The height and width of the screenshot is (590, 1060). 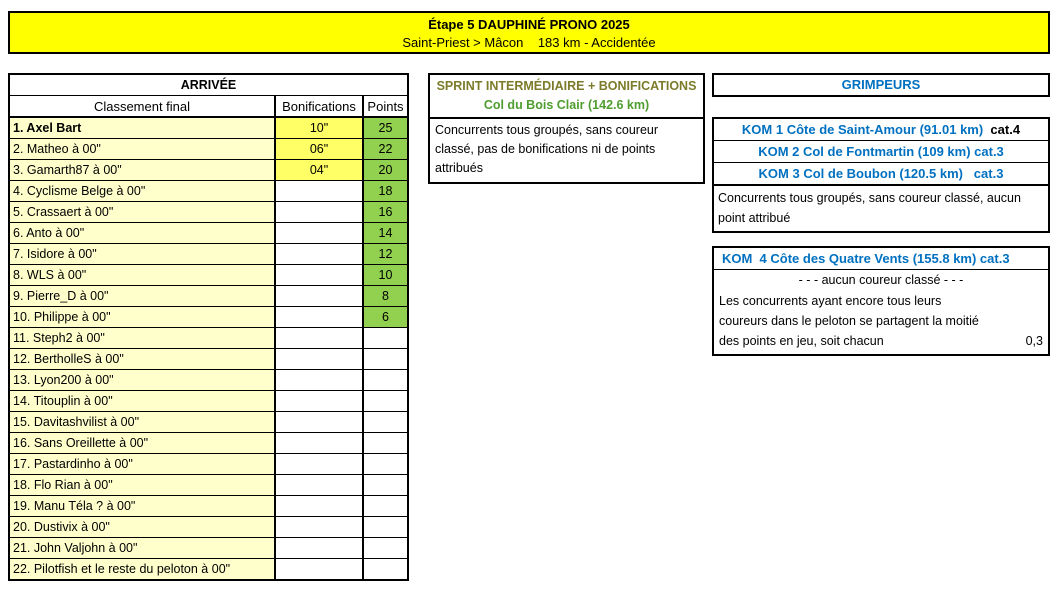 What do you see at coordinates (385, 191) in the screenshot?
I see `points-cell: 18` at bounding box center [385, 191].